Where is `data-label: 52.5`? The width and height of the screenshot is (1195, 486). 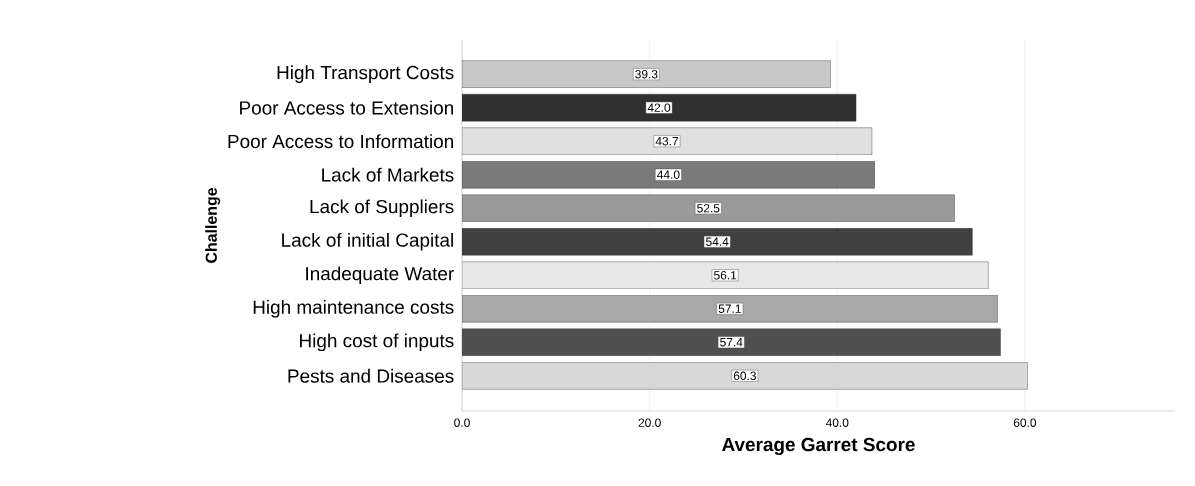 data-label: 52.5 is located at coordinates (708, 208).